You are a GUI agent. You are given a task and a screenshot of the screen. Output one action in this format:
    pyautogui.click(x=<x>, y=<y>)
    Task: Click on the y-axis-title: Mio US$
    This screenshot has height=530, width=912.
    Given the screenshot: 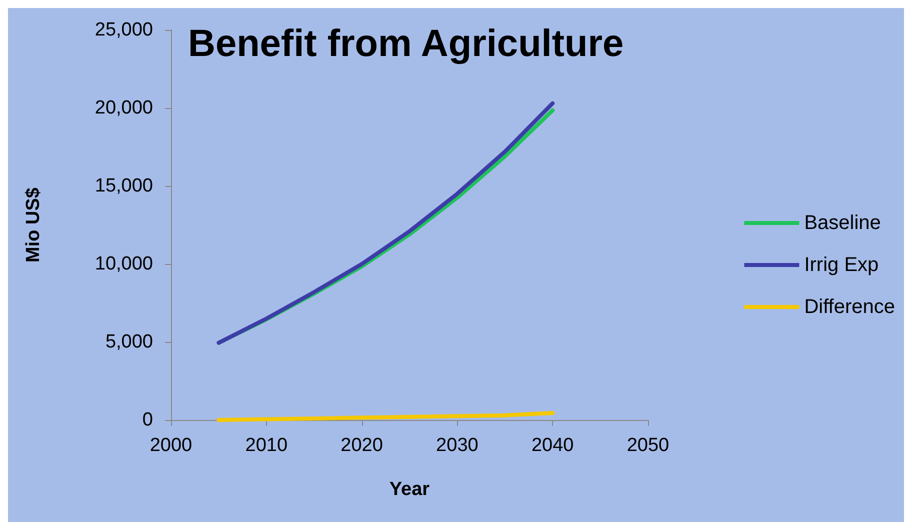 What is the action you would take?
    pyautogui.click(x=33, y=224)
    